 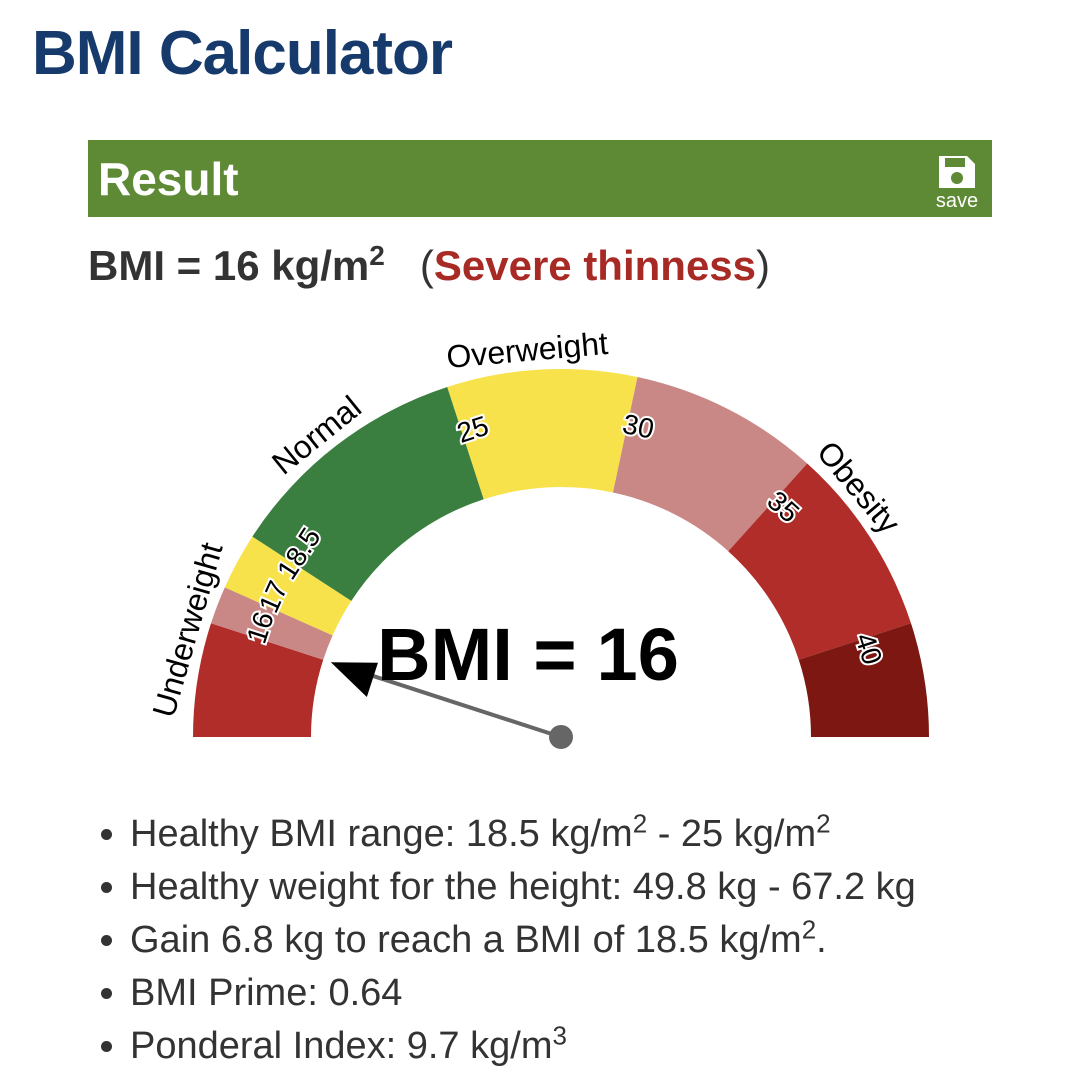 What do you see at coordinates (354, 680) in the screenshot?
I see `needle-head` at bounding box center [354, 680].